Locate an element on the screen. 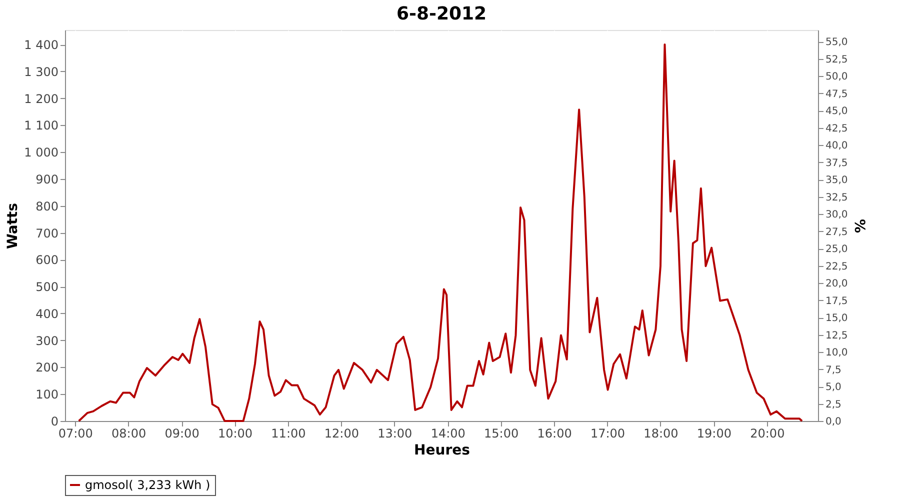 Image resolution: width=900 pixels, height=500 pixels. y-axis-title: Watts is located at coordinates (13, 226).